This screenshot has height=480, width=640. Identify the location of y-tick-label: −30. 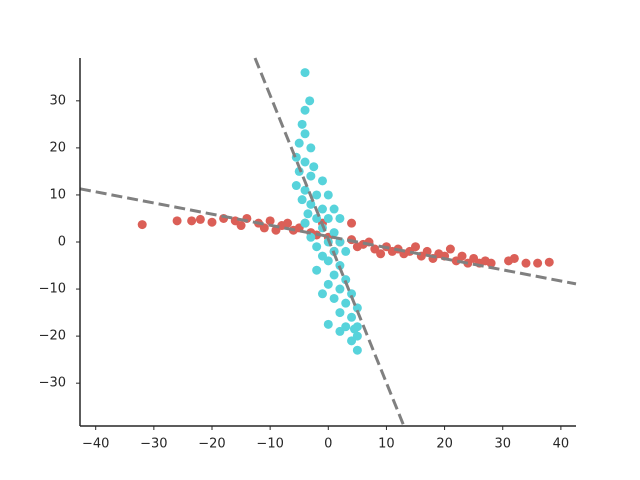
(52, 383).